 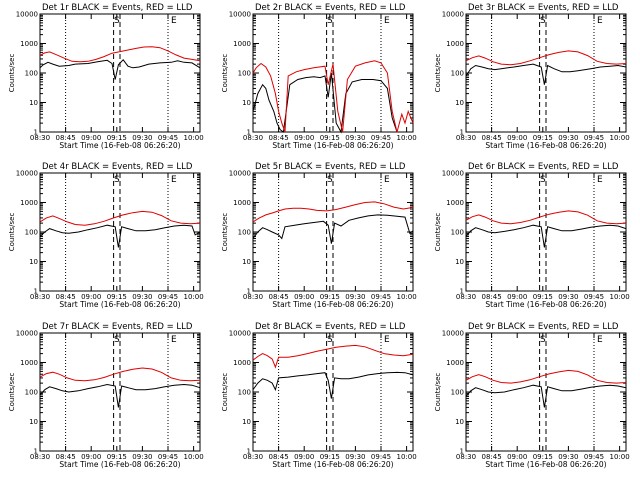 What do you see at coordinates (330, 8) in the screenshot?
I see `plot-title: Det 2r BLACK = Events, RED = LLD` at bounding box center [330, 8].